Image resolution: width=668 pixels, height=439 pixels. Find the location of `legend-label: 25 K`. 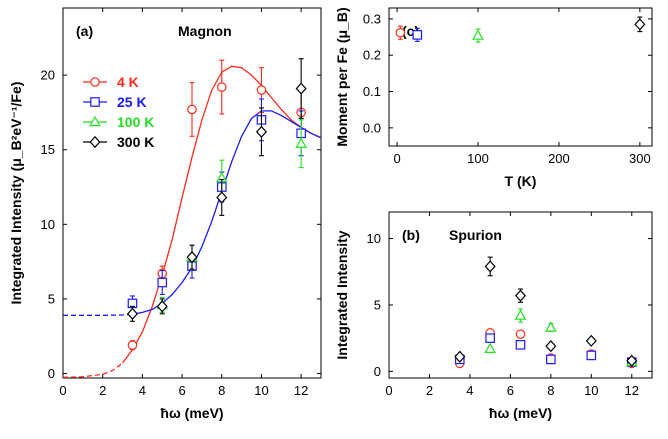

legend-label: 25 K is located at coordinates (132, 102).